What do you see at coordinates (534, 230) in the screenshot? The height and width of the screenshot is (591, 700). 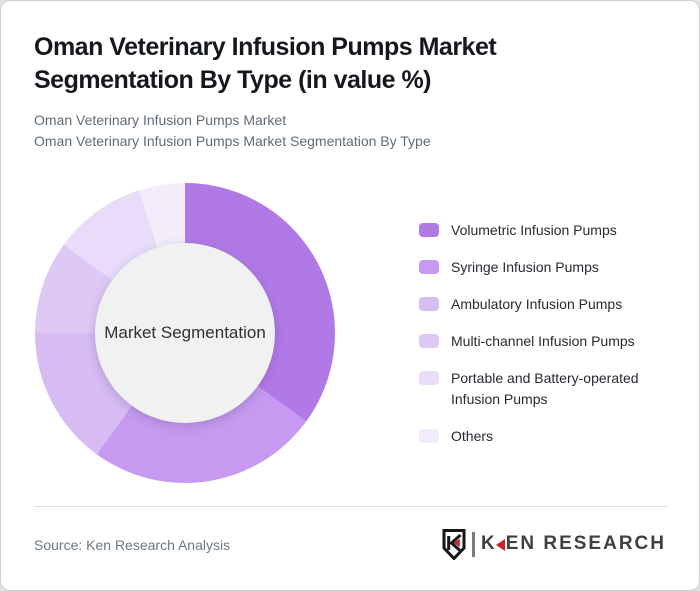 I see `legend-label: Volumetric Infusion Pumps` at bounding box center [534, 230].